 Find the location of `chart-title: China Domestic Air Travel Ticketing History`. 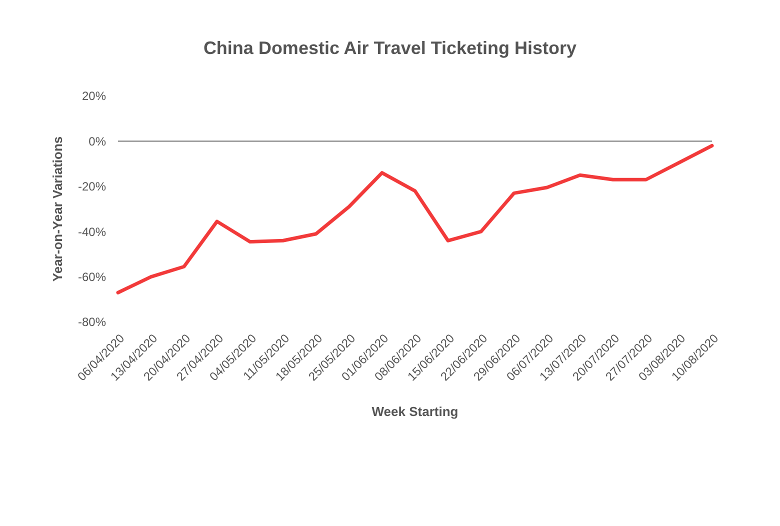

chart-title: China Domestic Air Travel Ticketing History is located at coordinates (390, 48).